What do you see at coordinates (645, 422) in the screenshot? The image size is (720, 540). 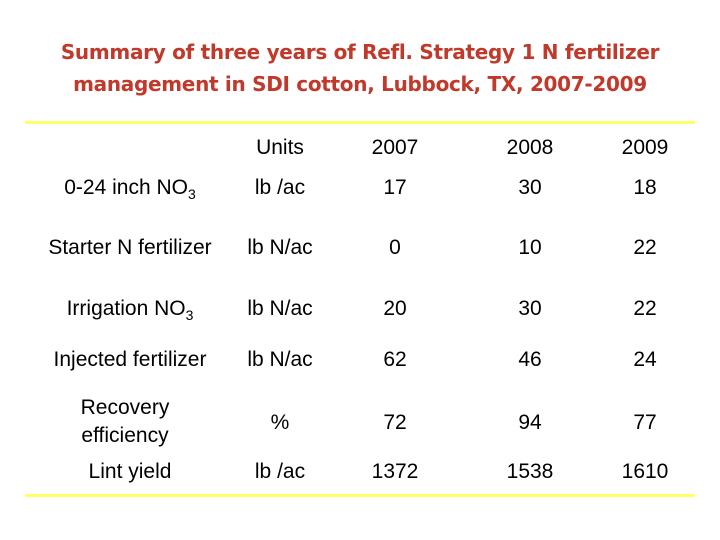 I see `table-cell: 77` at bounding box center [645, 422].